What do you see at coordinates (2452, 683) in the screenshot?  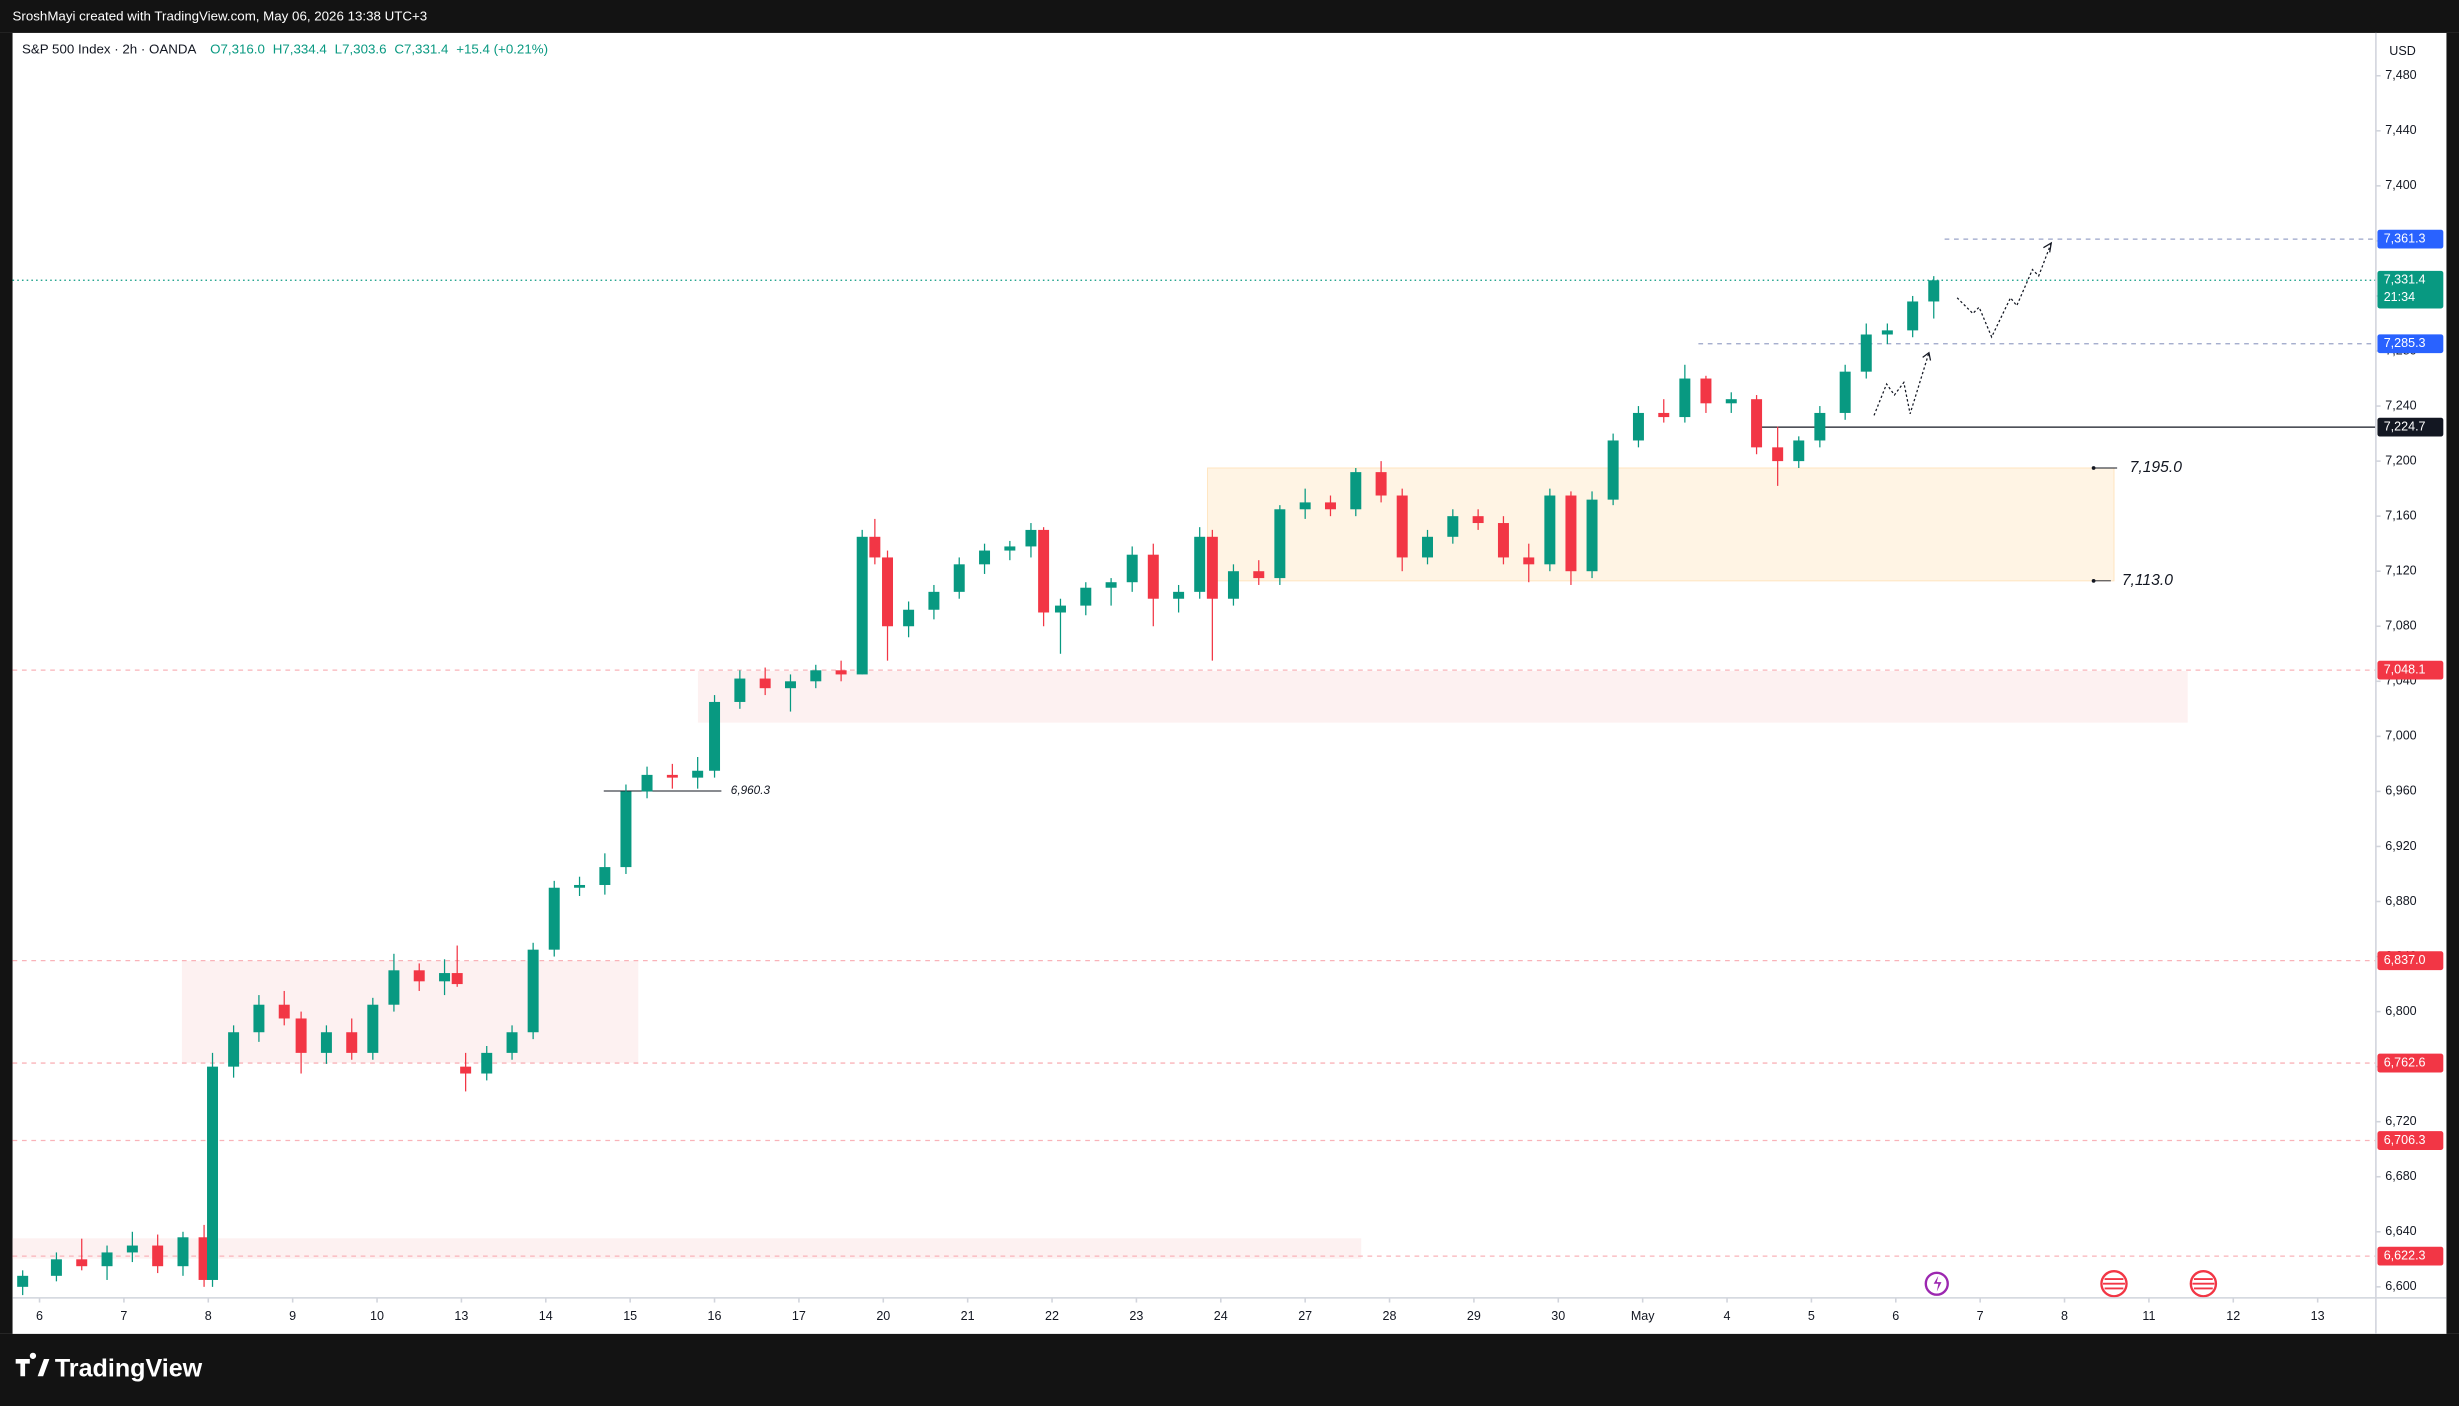 I see `right-border` at bounding box center [2452, 683].